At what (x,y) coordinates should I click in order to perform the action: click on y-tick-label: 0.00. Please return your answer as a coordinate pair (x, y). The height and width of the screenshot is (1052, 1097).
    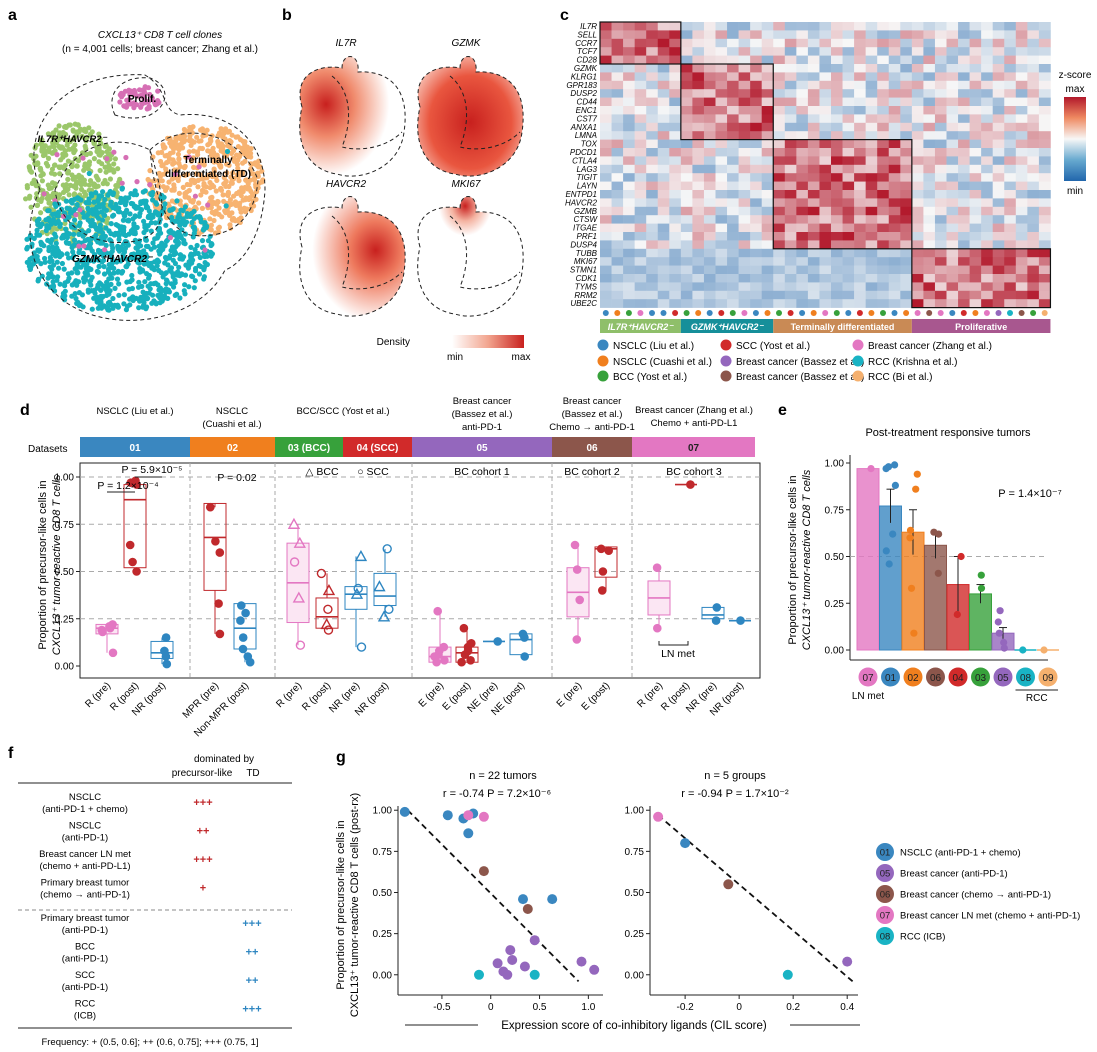
    Looking at the image, I should click on (383, 975).